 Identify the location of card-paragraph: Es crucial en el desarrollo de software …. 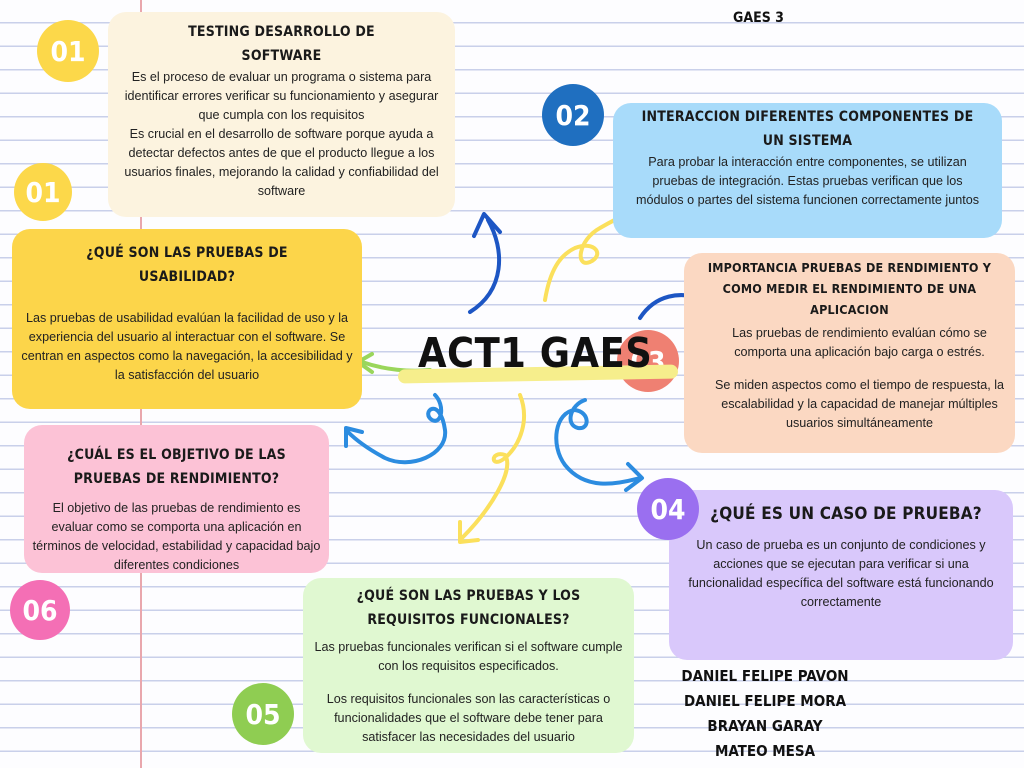
(281, 162).